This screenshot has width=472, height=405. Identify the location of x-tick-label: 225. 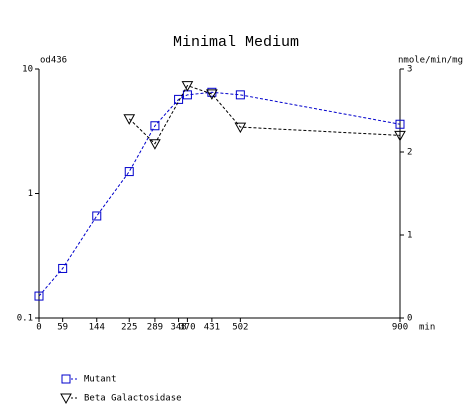
(129, 328).